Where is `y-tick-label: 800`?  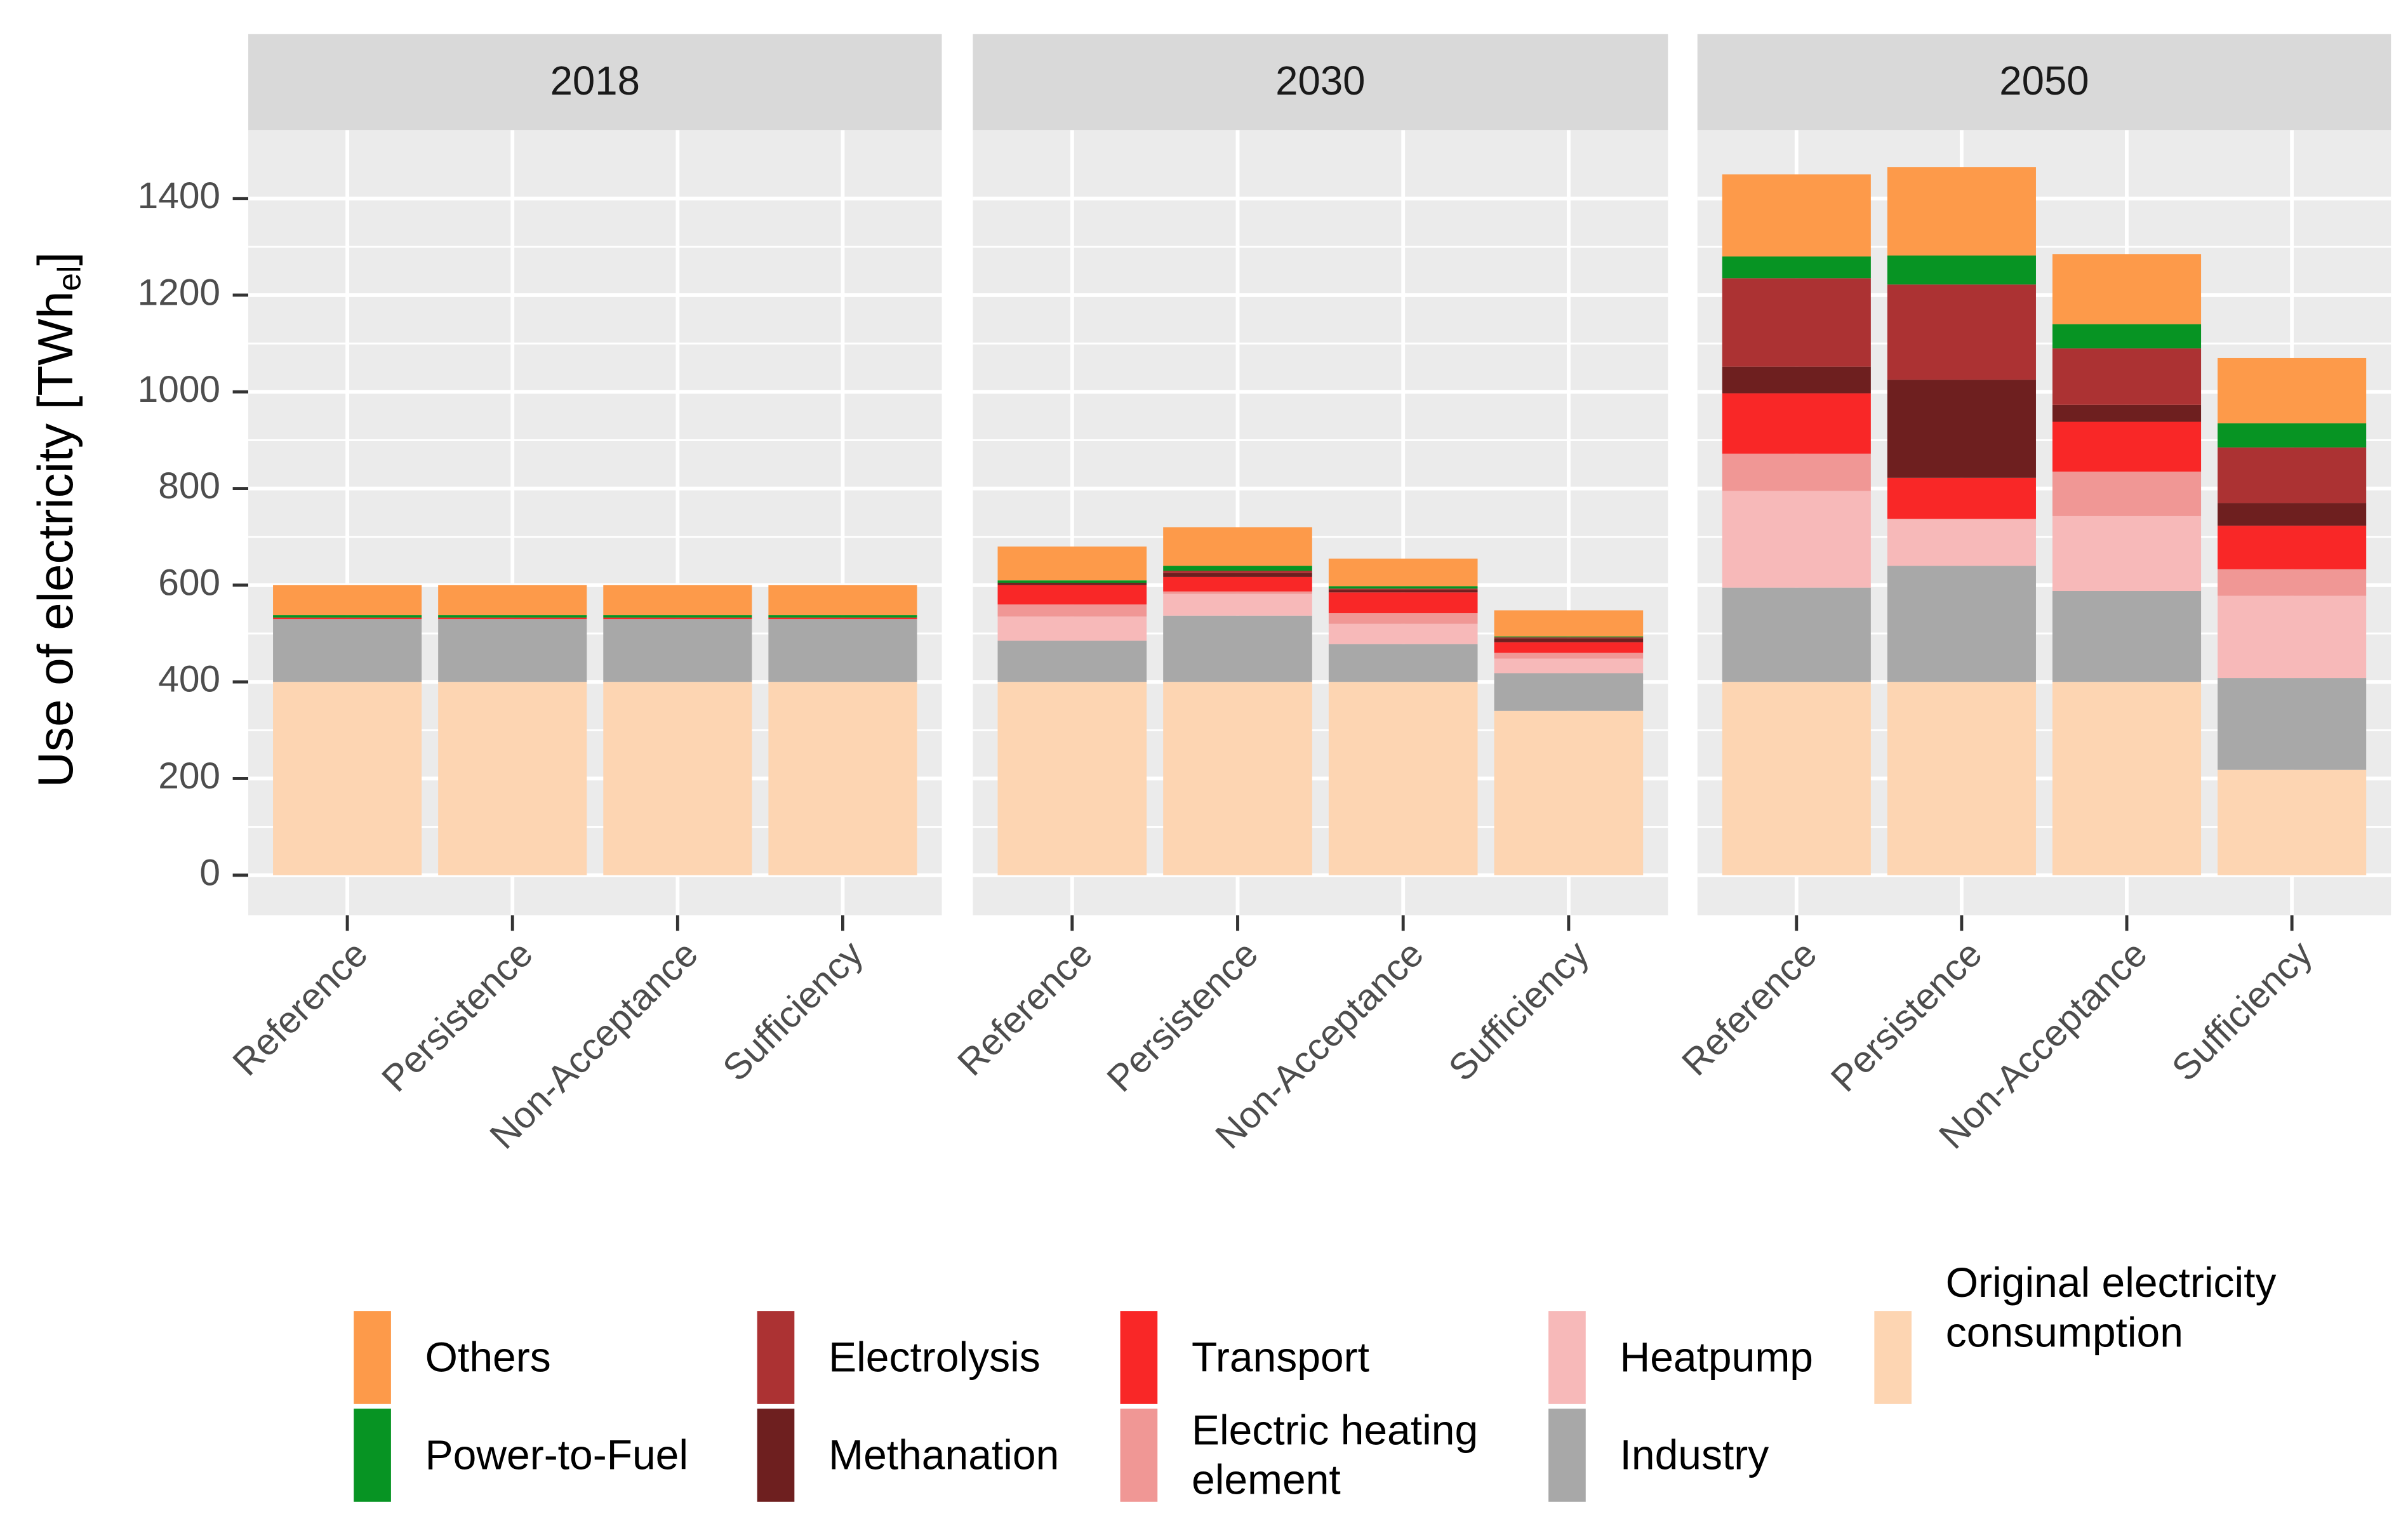 y-tick-label: 800 is located at coordinates (189, 486).